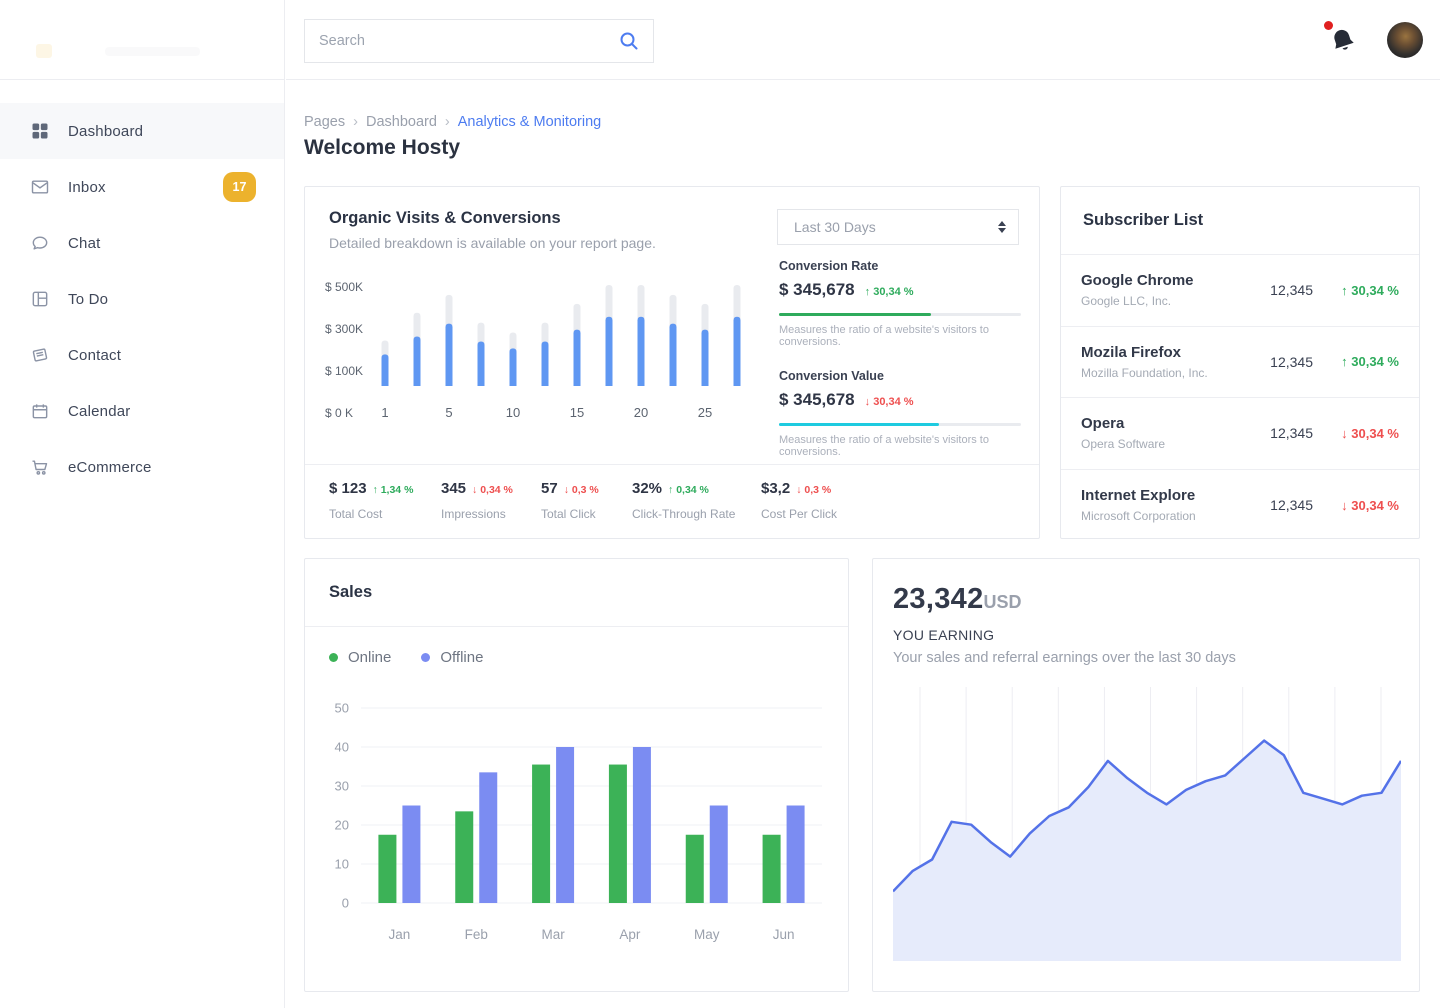  Describe the element at coordinates (342, 747) in the screenshot. I see `svg-text: 40` at that location.